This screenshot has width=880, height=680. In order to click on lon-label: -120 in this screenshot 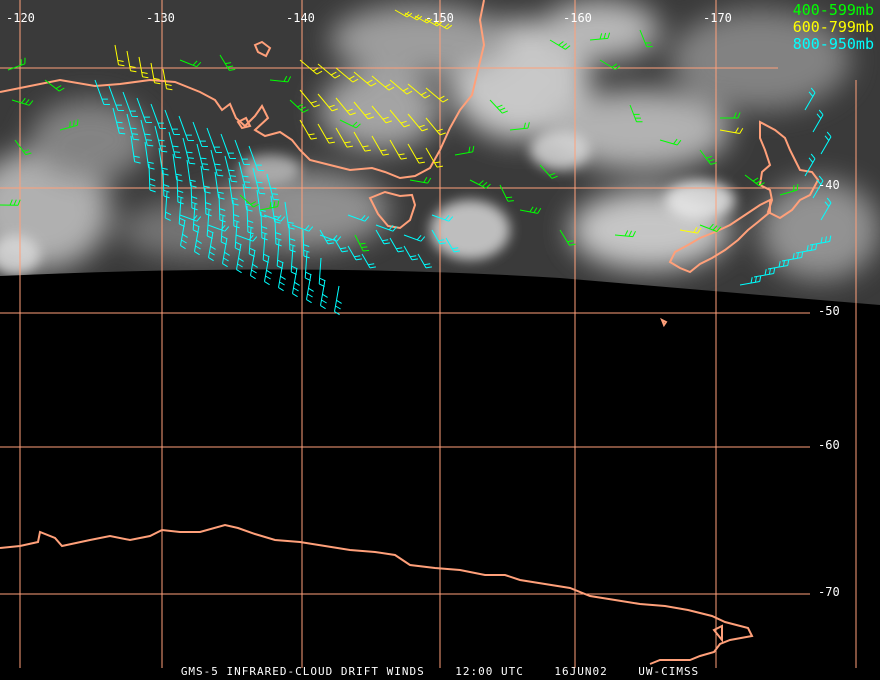, I will do `click(20, 18)`.